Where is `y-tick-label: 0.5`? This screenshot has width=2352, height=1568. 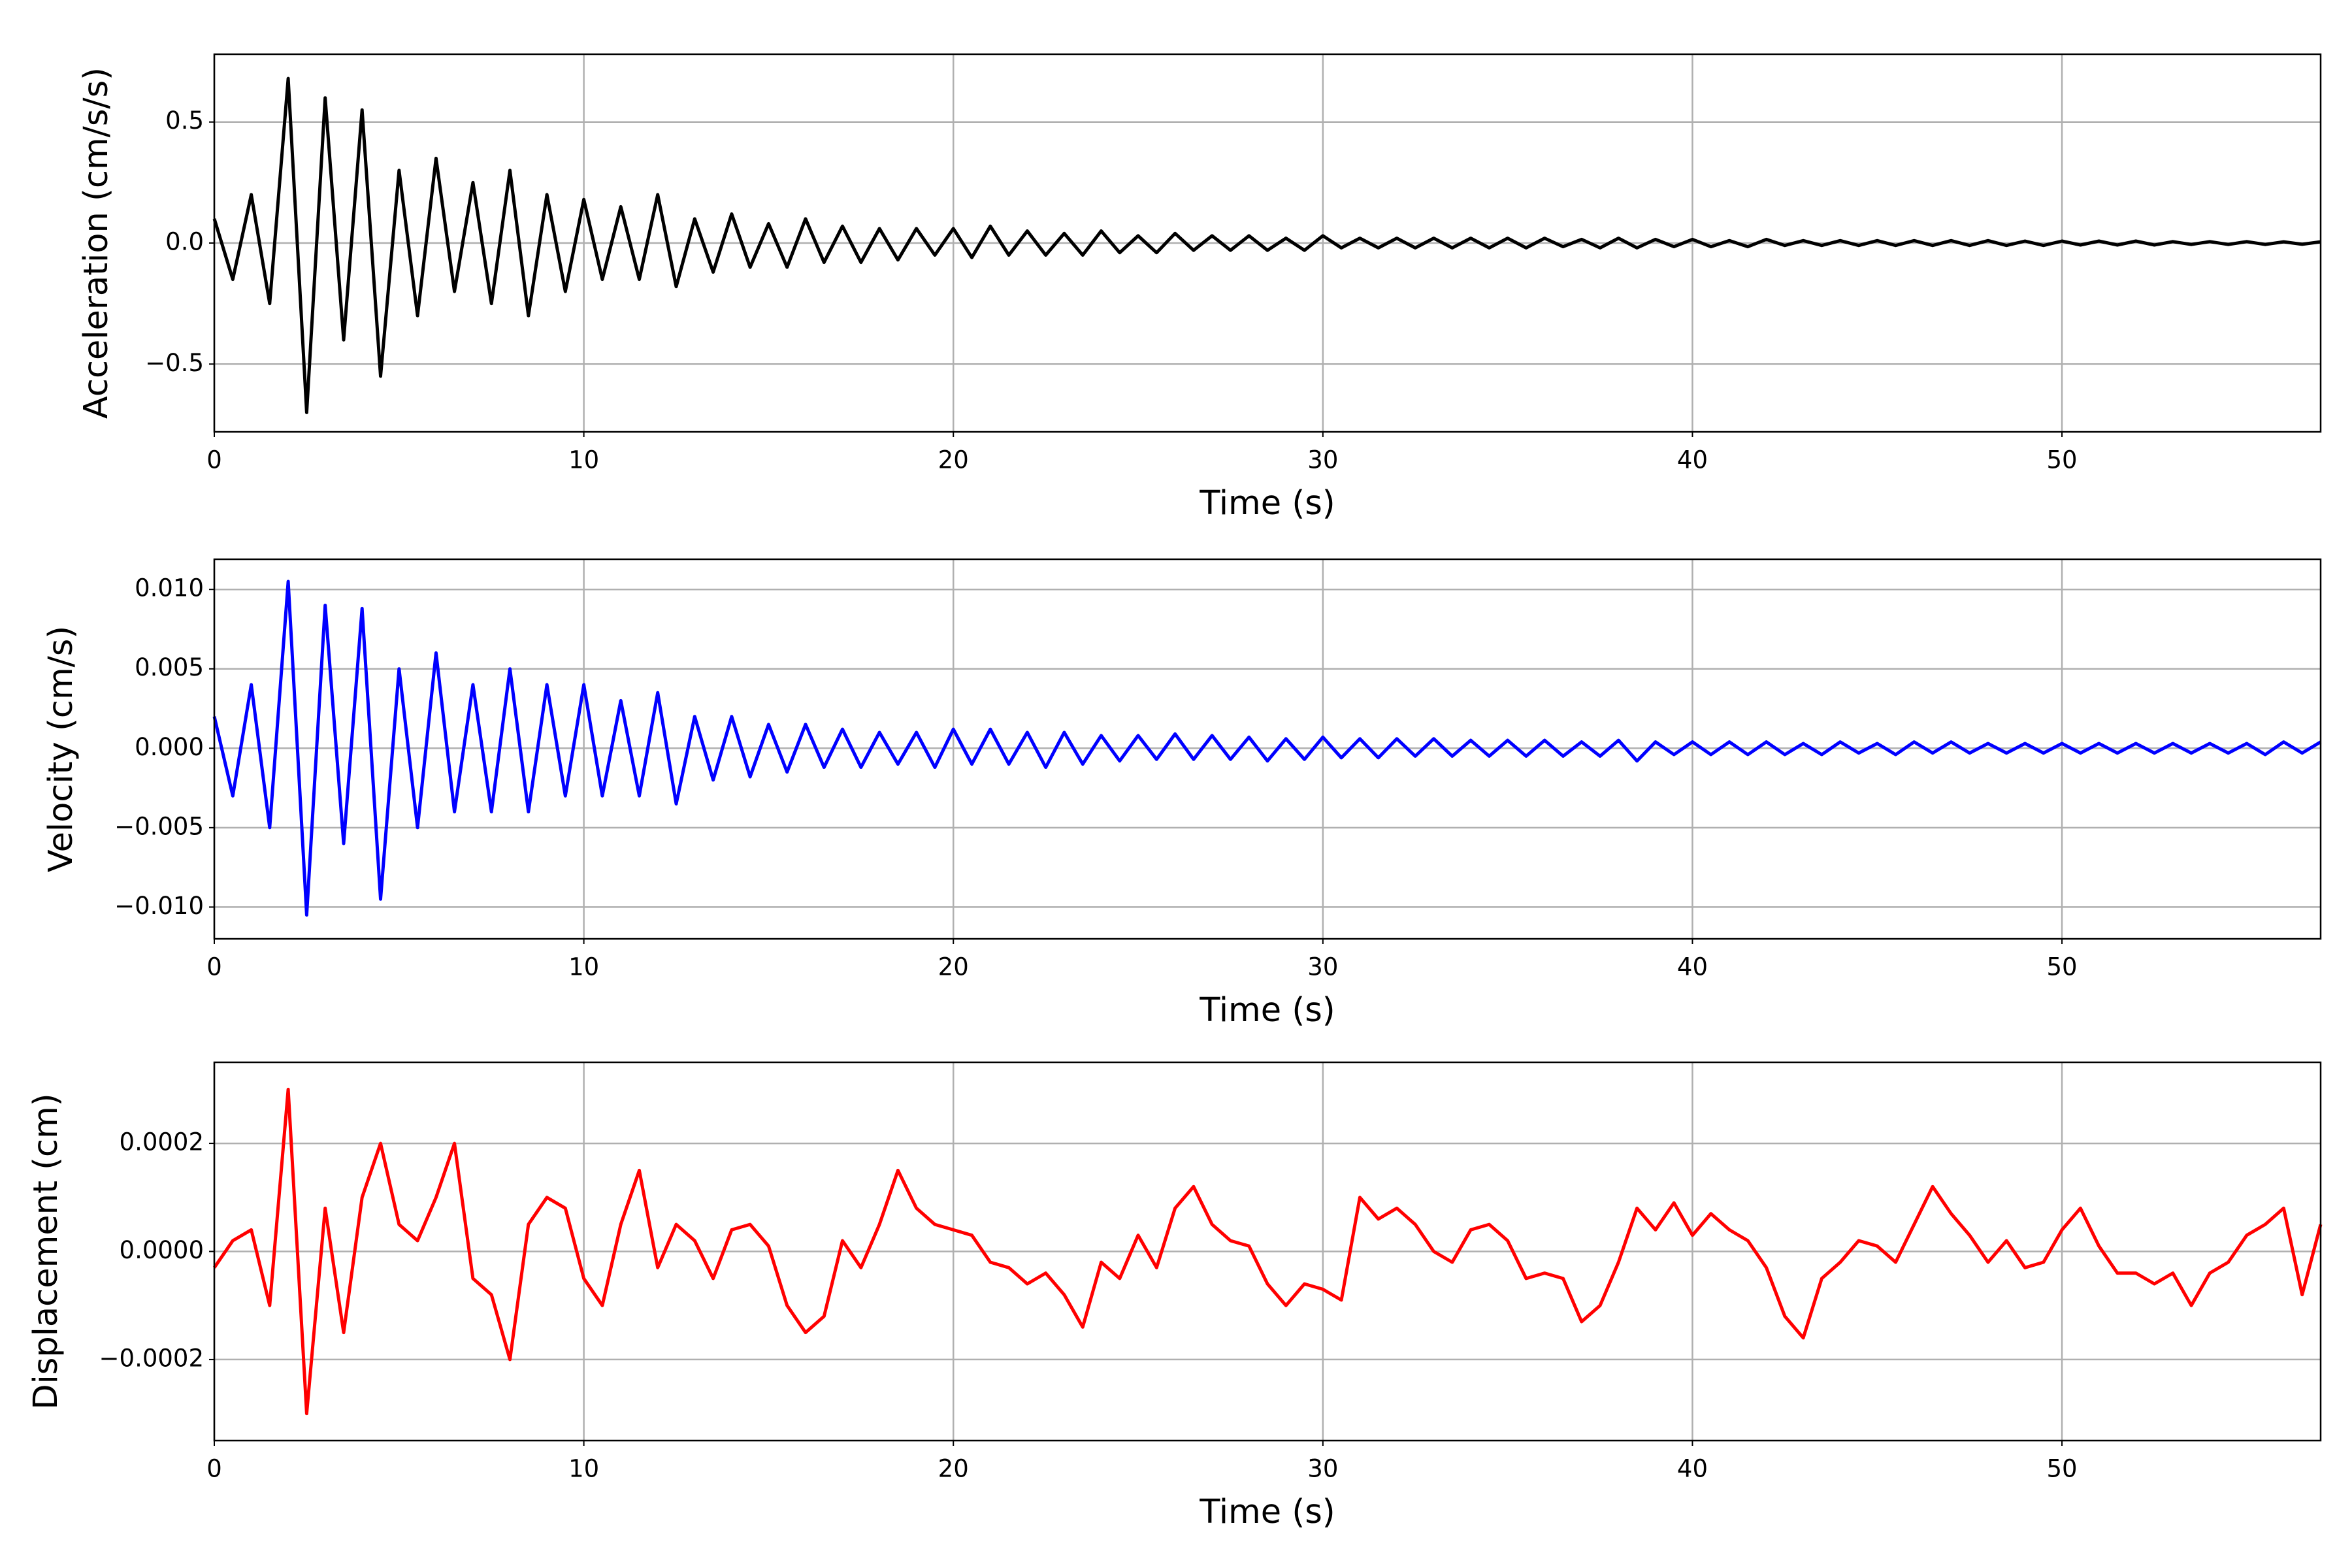
y-tick-label: 0.5 is located at coordinates (184, 120).